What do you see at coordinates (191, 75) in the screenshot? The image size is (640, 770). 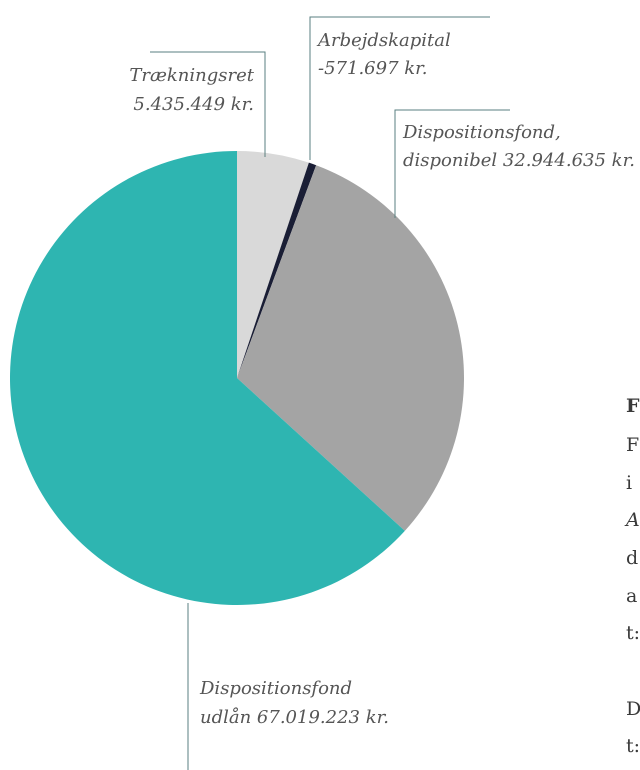 I see `label-traekningsret-name: Trækningsret` at bounding box center [191, 75].